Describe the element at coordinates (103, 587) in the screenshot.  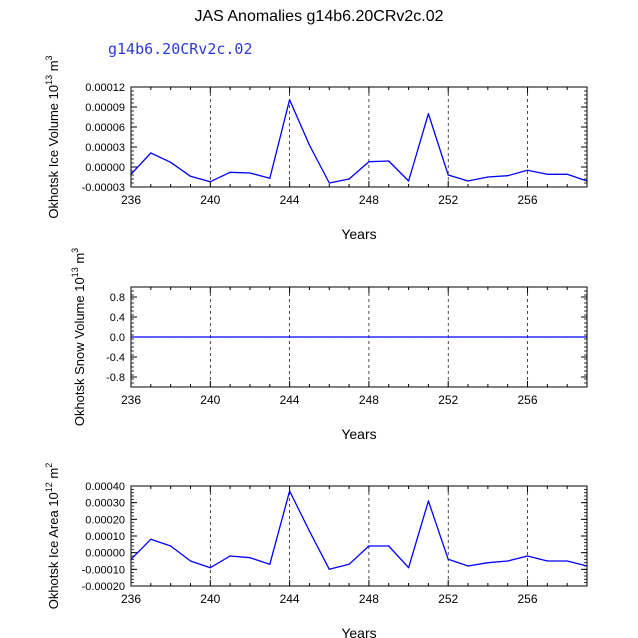
I see `y-tick-label: -0.00020` at that location.